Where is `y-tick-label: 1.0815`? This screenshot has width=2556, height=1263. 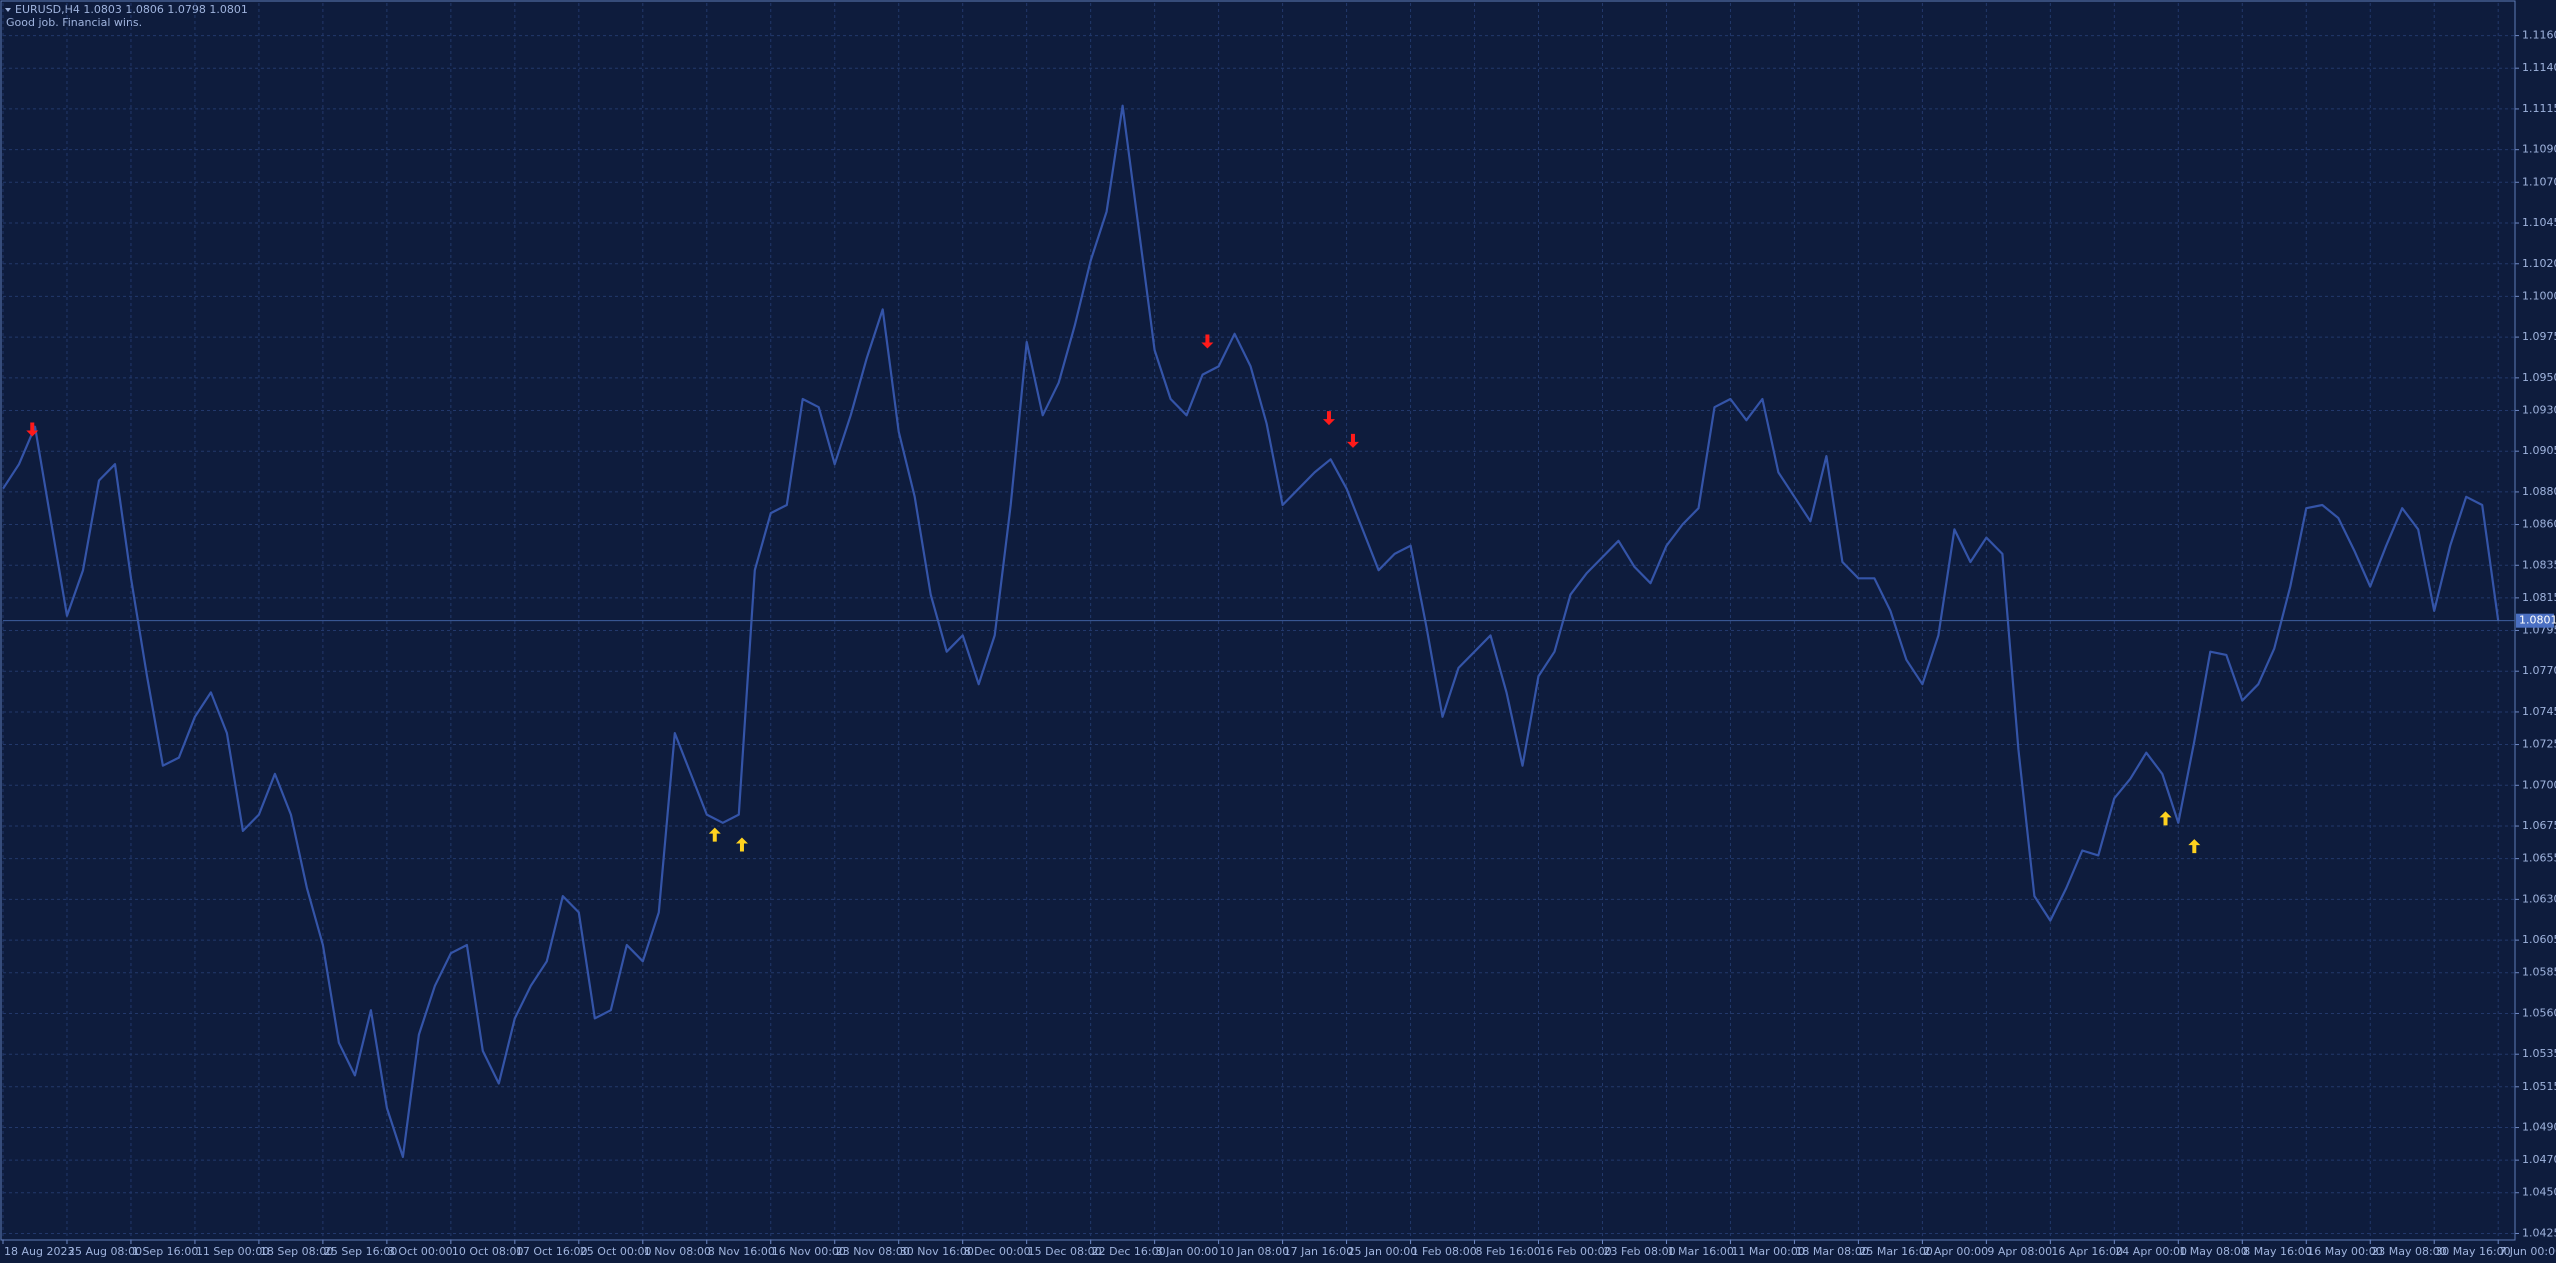 y-tick-label: 1.0815 is located at coordinates (2539, 597).